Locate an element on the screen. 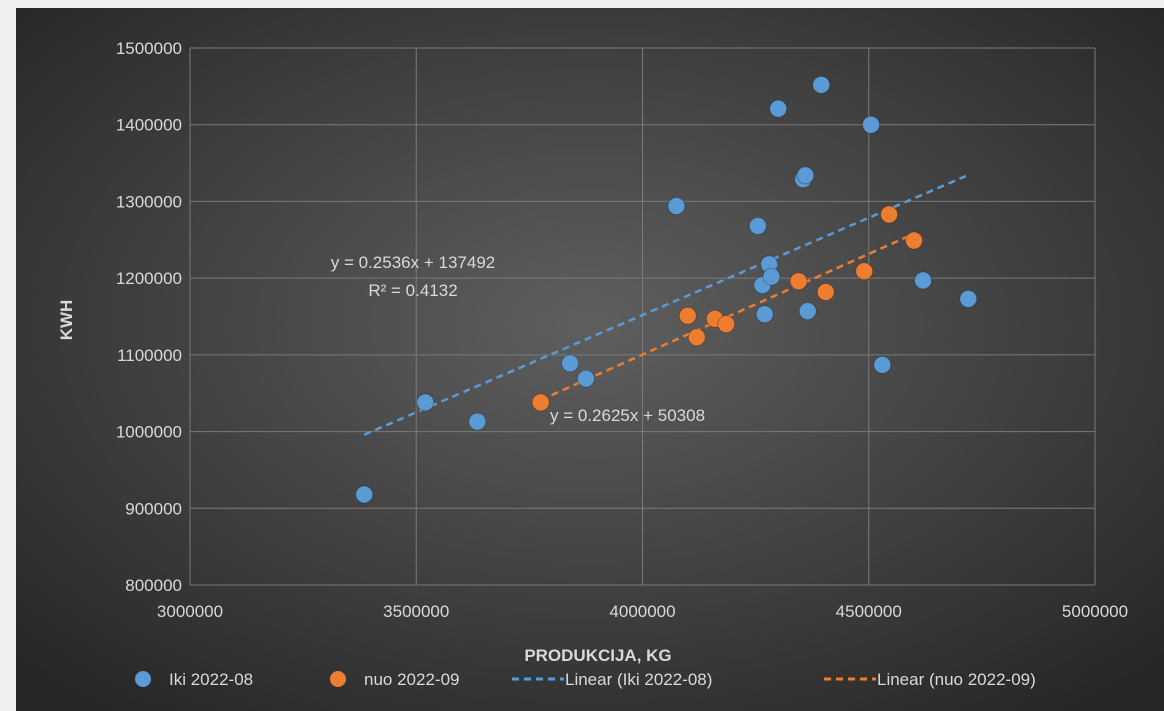 This screenshot has width=1164, height=711. y-tick-label: 1300000 is located at coordinates (149, 201).